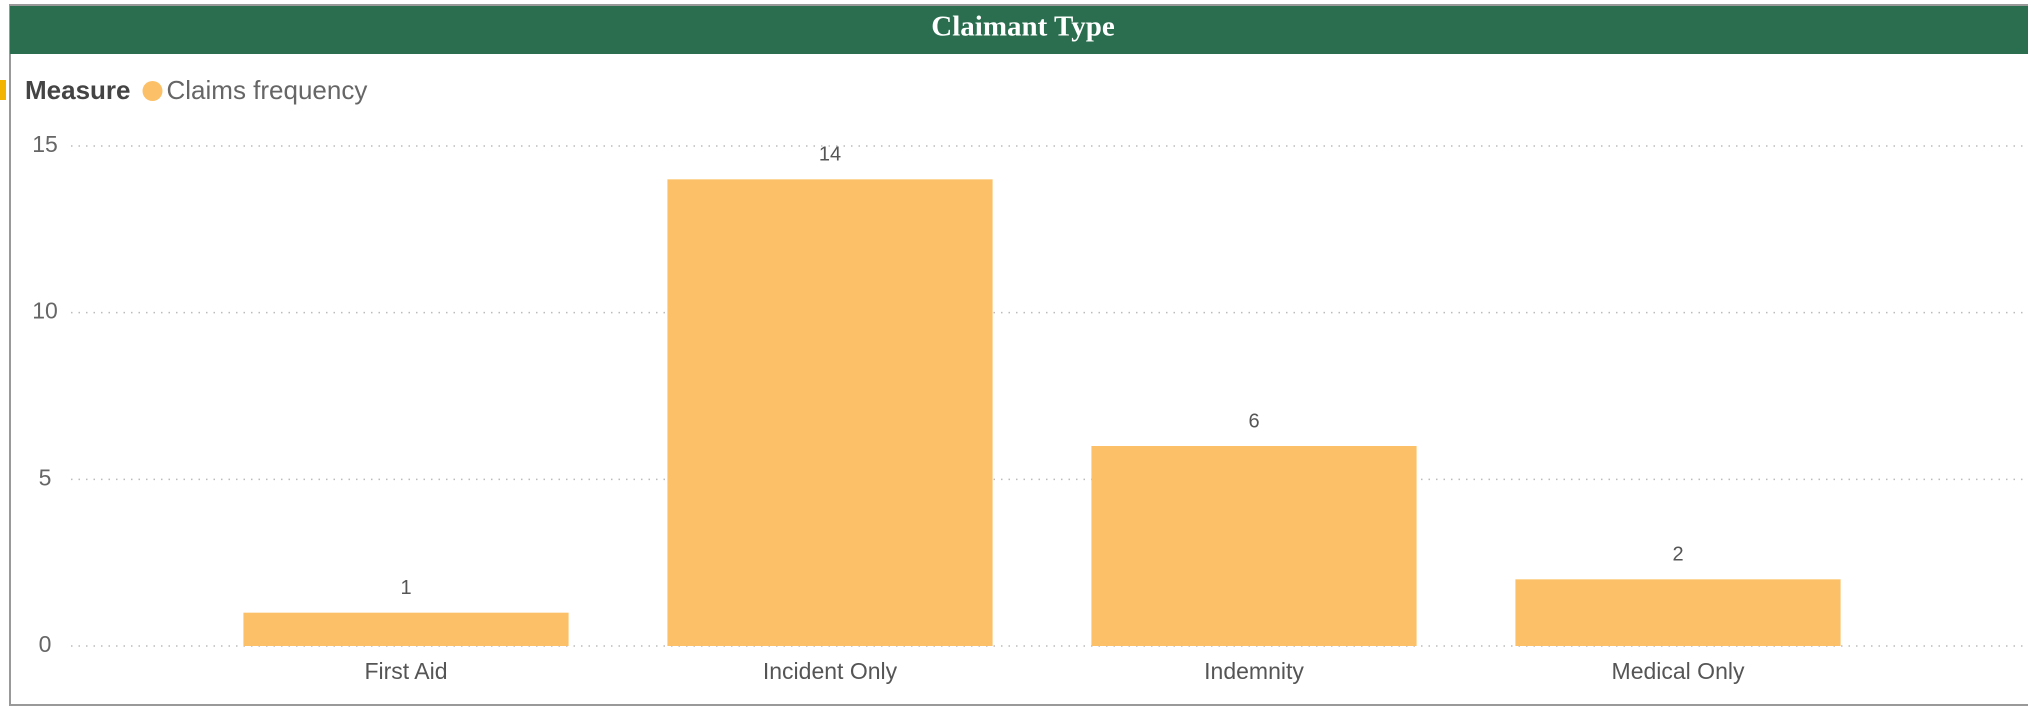 This screenshot has width=2028, height=708. I want to click on x-tick-label: Medical Only, so click(1678, 671).